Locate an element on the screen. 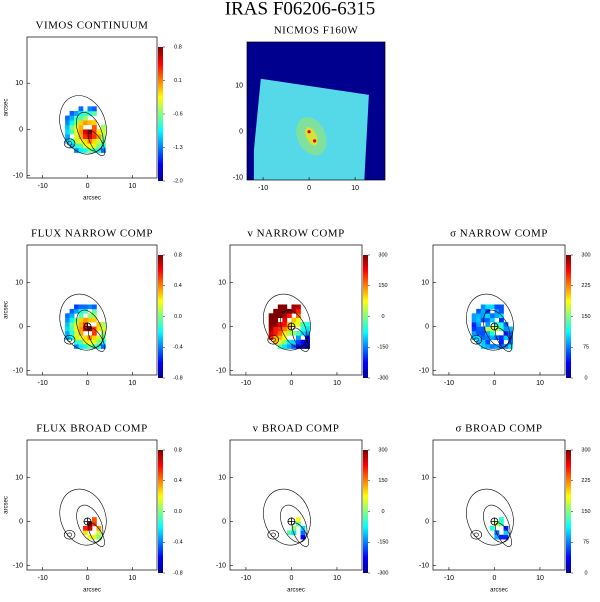  panel-title: FLUX NARROW COMP is located at coordinates (92, 234).